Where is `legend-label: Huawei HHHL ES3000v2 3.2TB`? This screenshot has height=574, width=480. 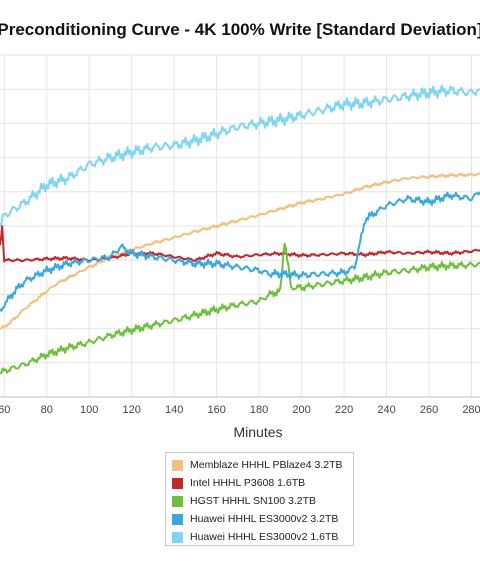 legend-label: Huawei HHHL ES3000v2 3.2TB is located at coordinates (264, 519).